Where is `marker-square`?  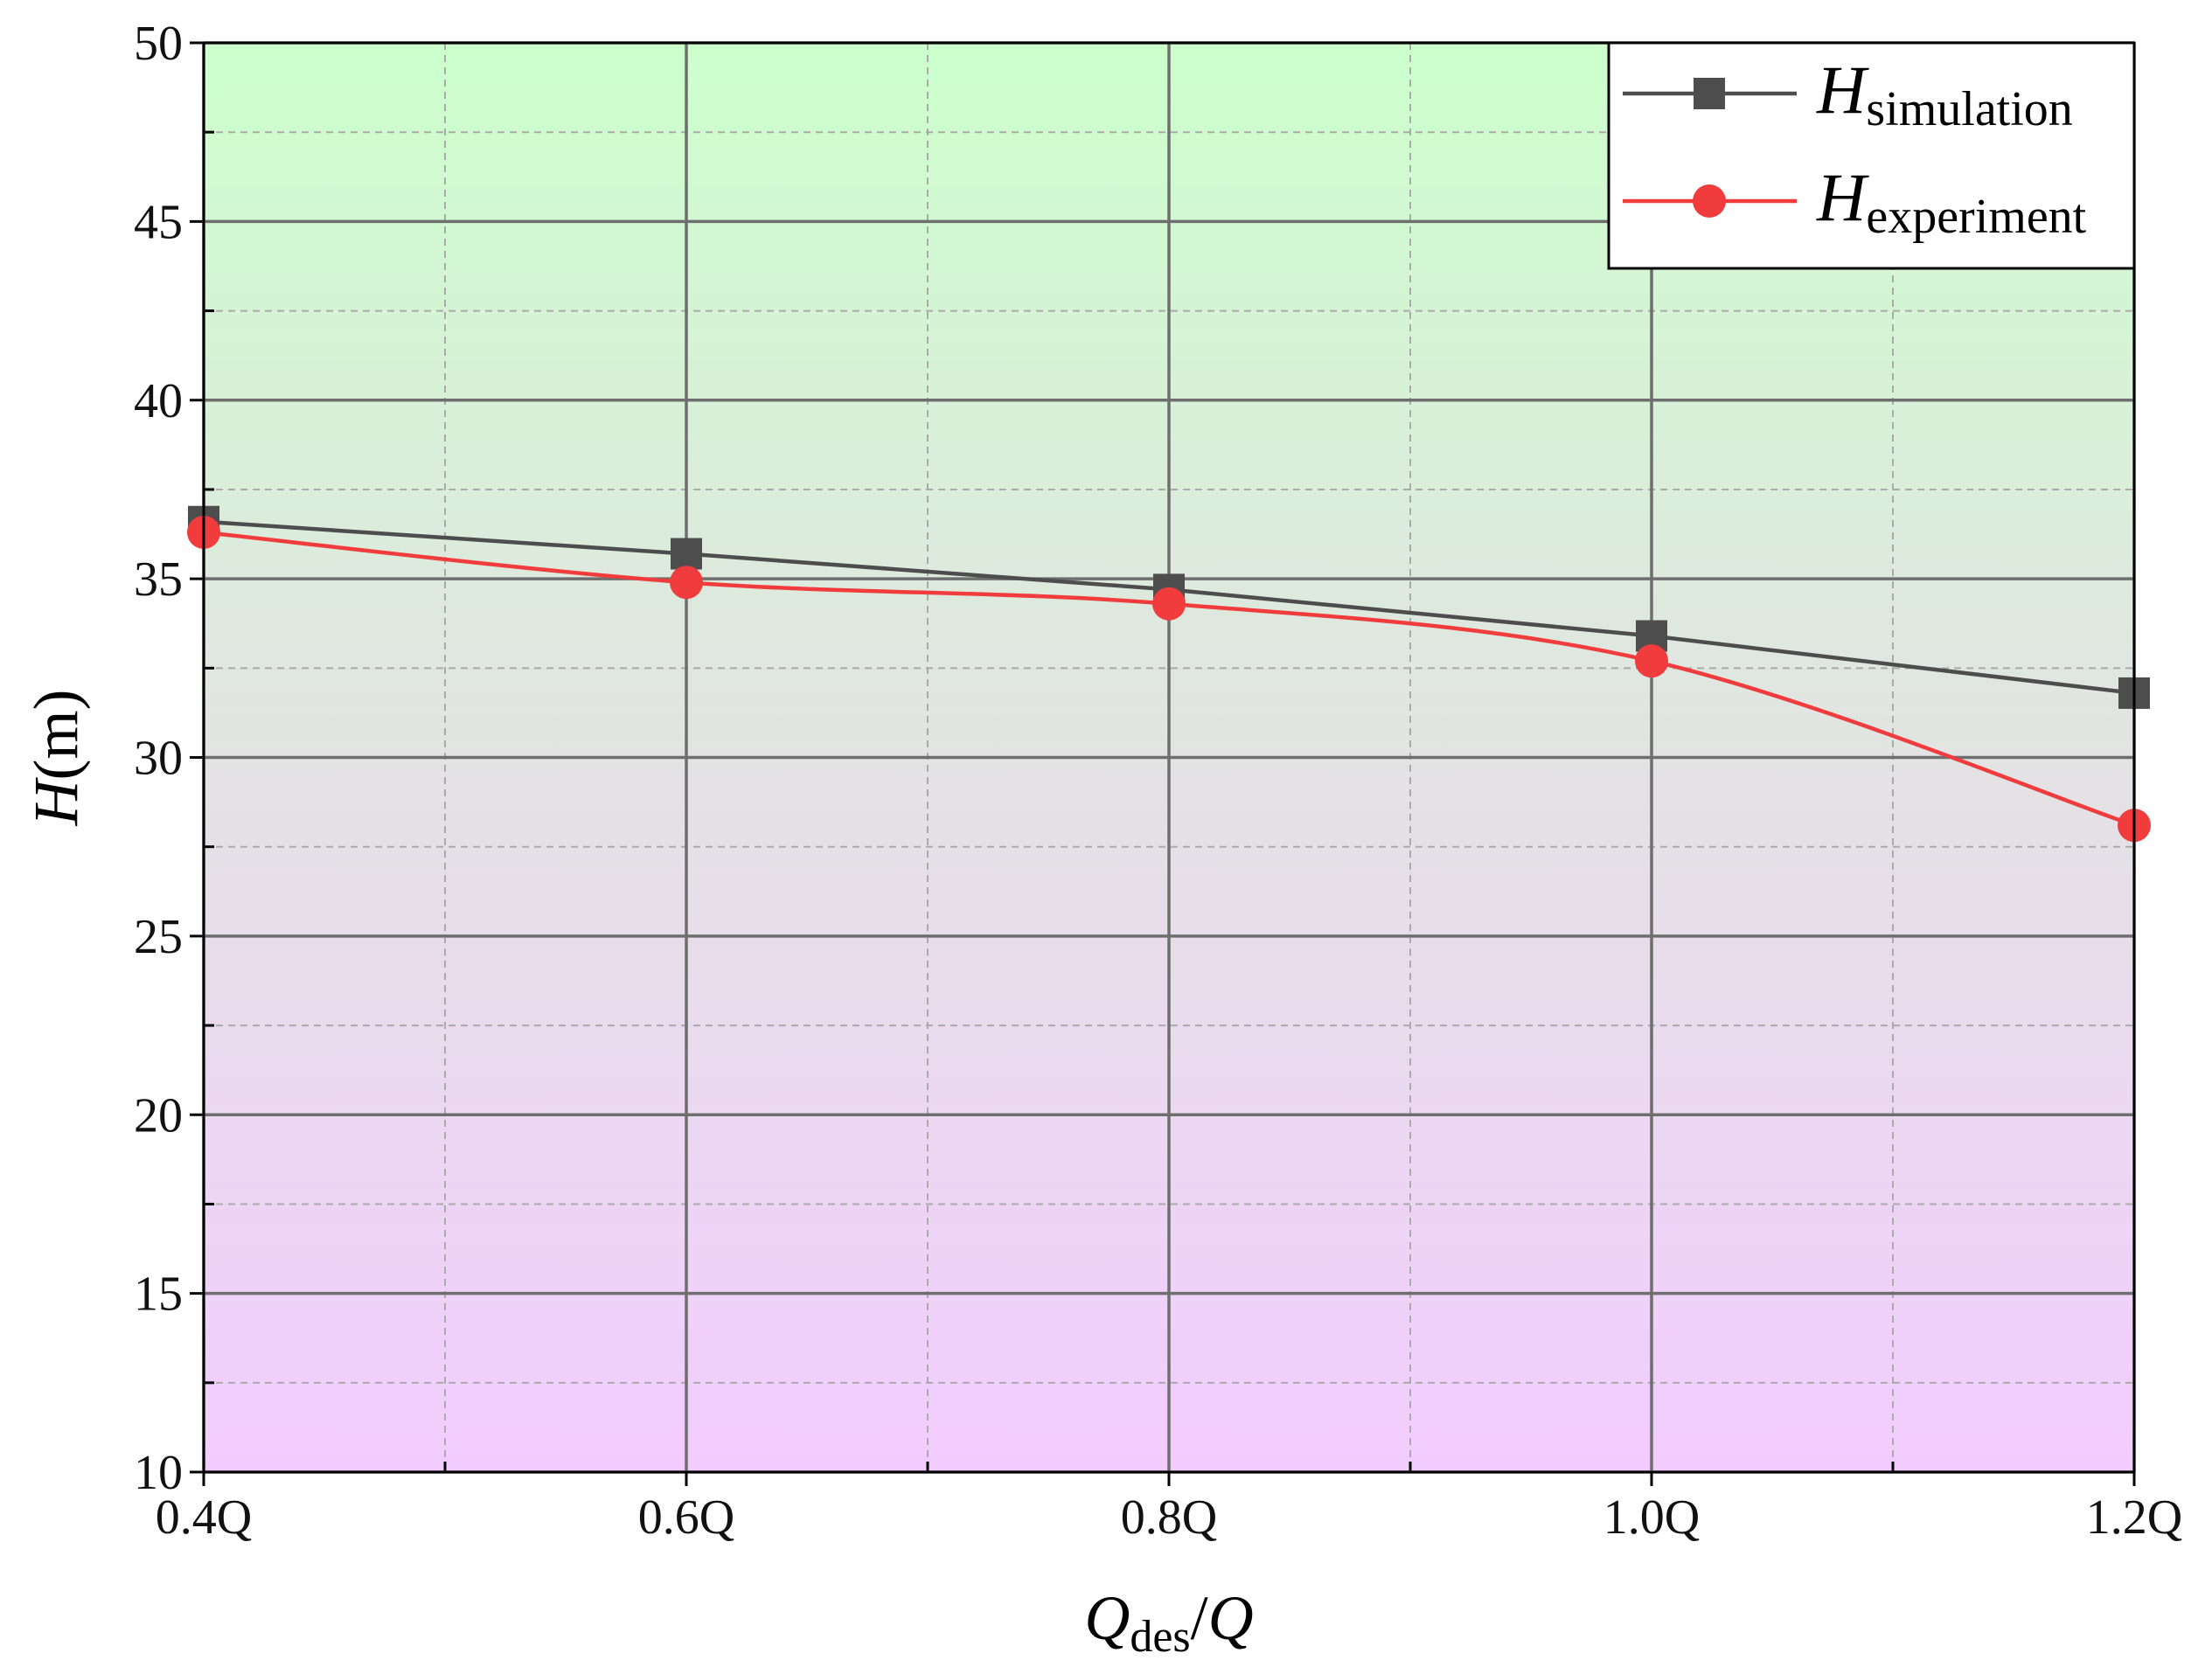 marker-square is located at coordinates (686, 554).